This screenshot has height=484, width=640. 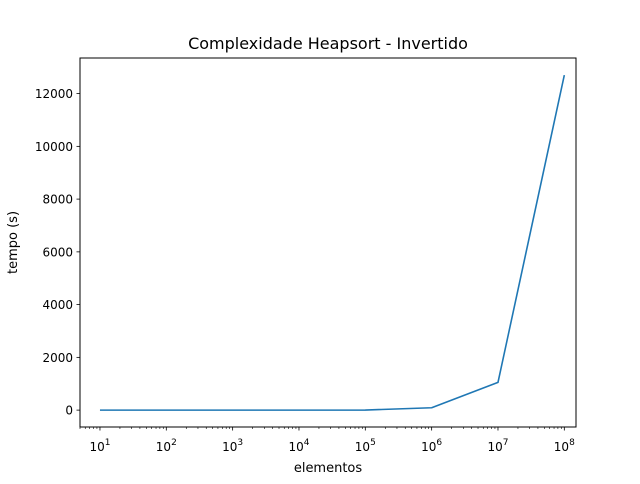 What do you see at coordinates (57, 358) in the screenshot?
I see `y-tick-label: 2000` at bounding box center [57, 358].